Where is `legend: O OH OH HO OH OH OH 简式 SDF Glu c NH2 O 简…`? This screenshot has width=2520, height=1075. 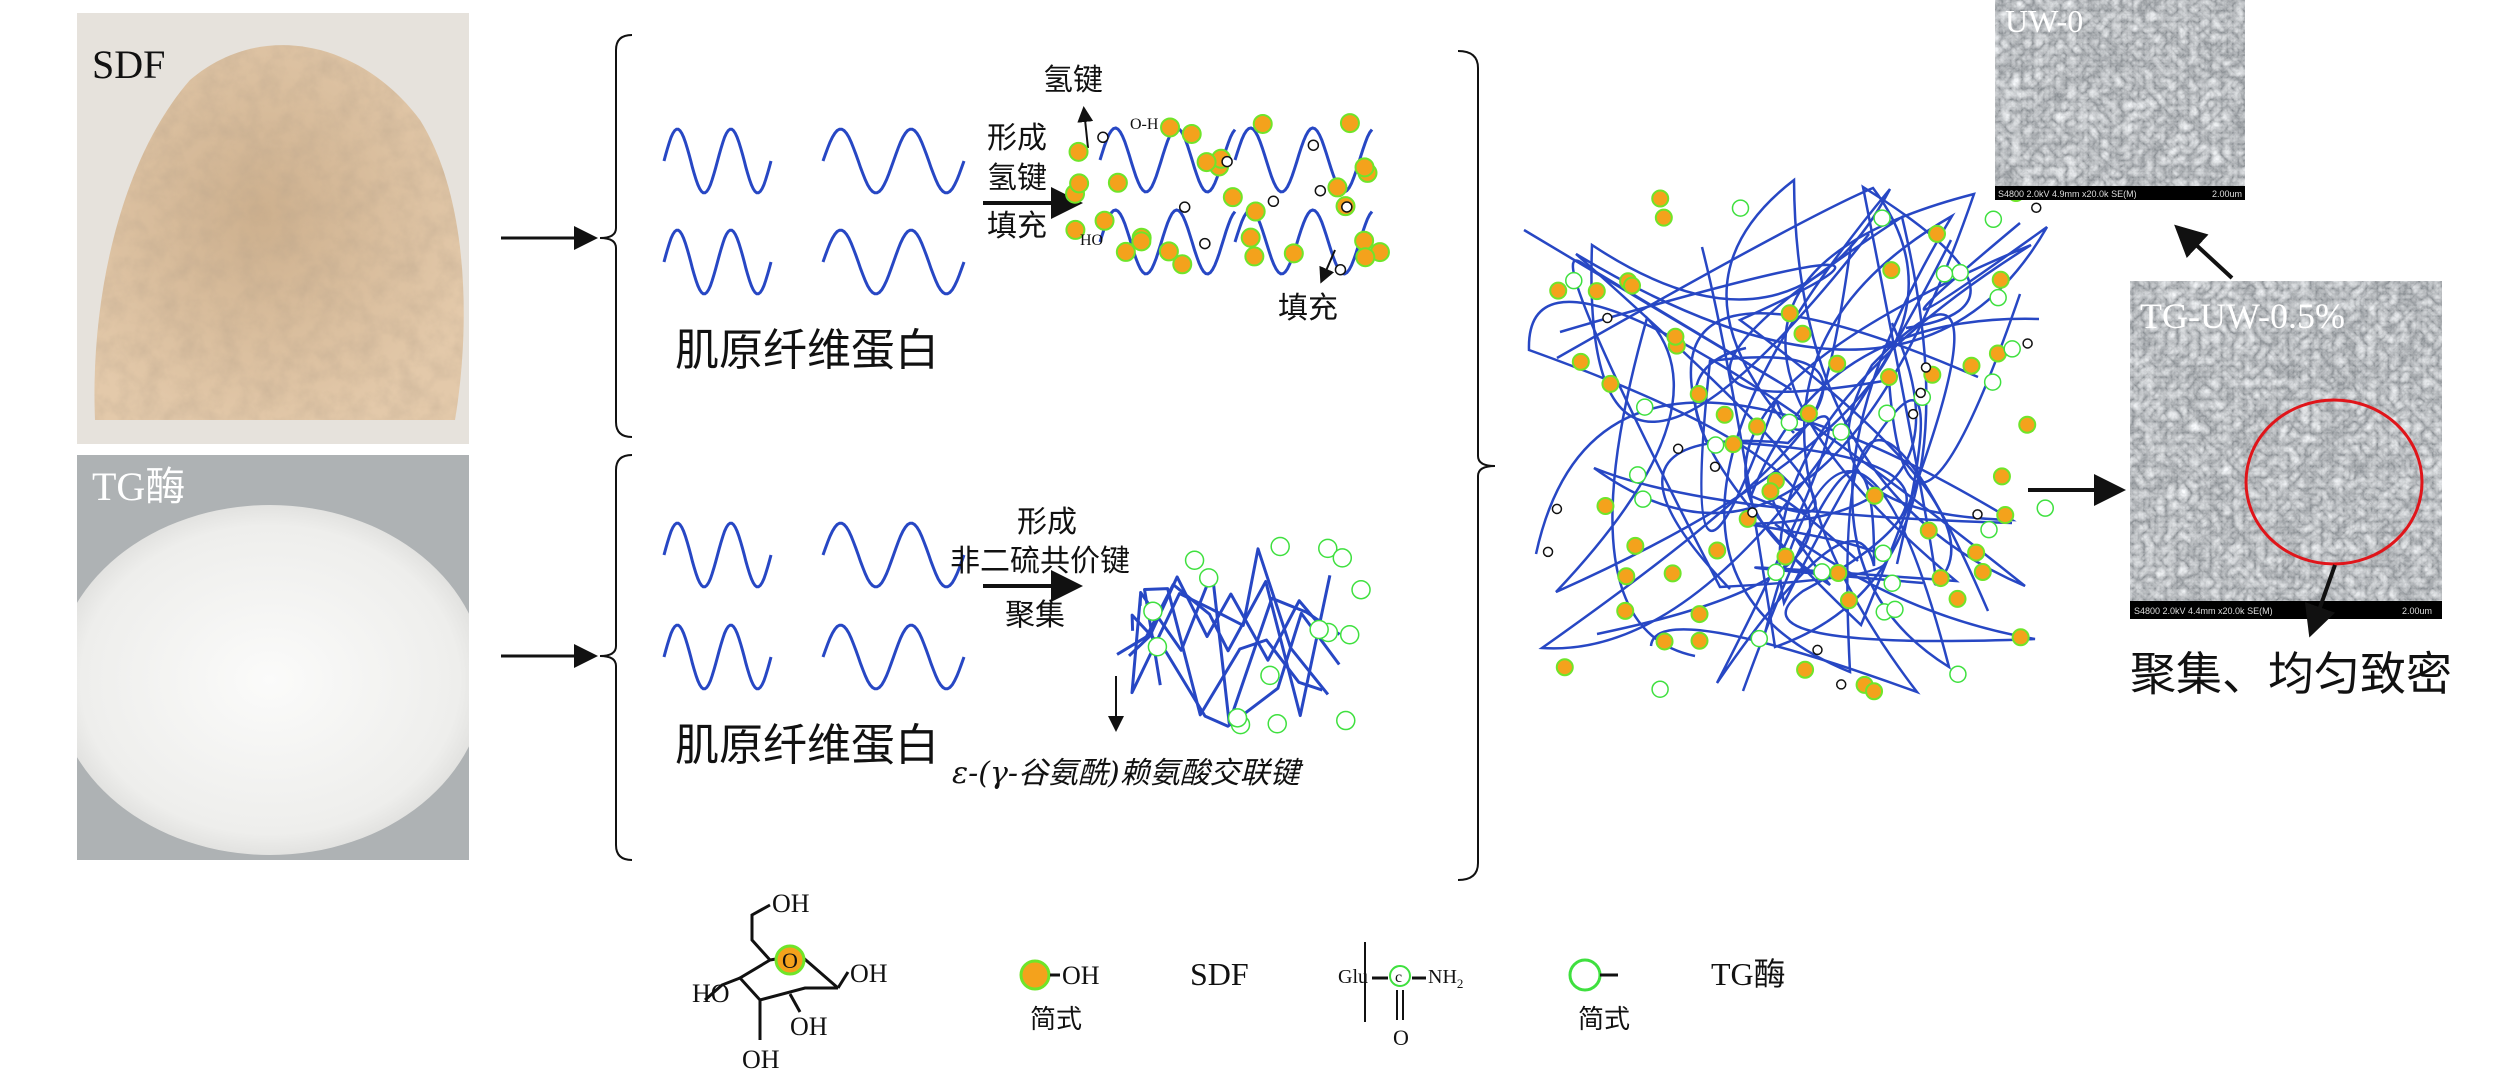
legend: O OH OH HO OH OH OH 简式 SDF Glu c NH2 O 简… is located at coordinates (1239, 981).